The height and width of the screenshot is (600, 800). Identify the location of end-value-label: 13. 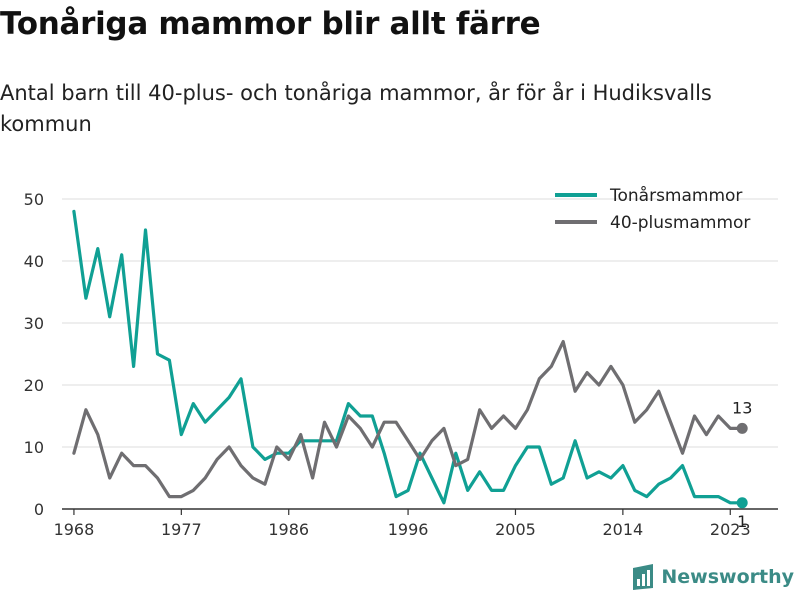
(742, 407).